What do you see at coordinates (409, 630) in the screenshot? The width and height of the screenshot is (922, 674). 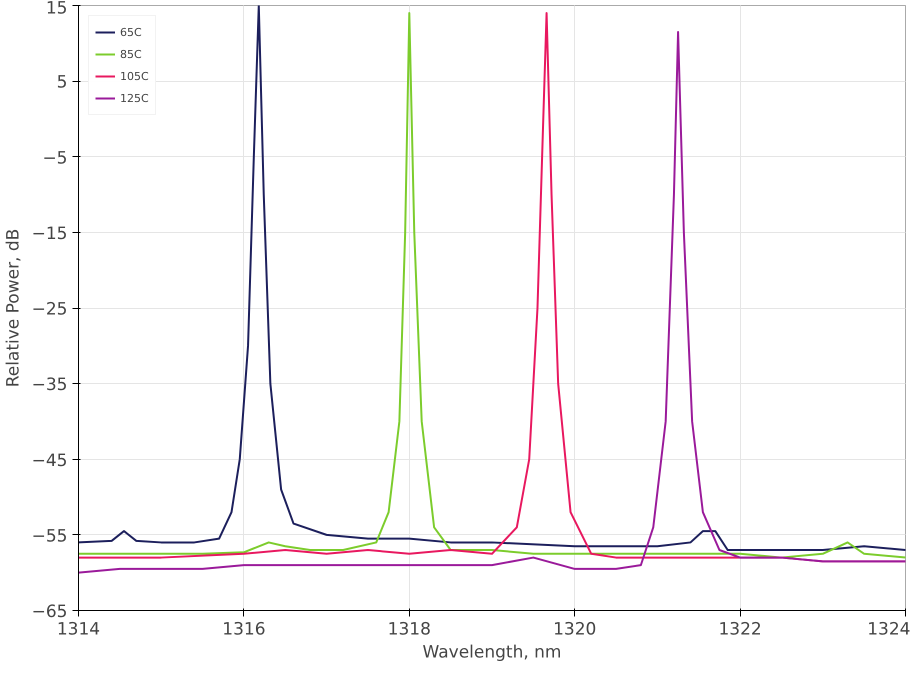 I see `x-tick-label: 1318` at bounding box center [409, 630].